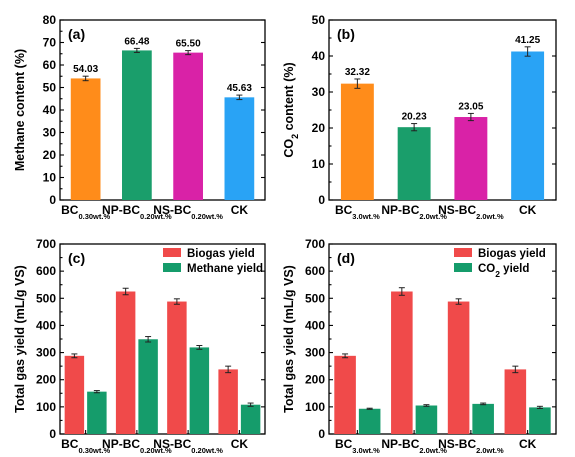  I want to click on y-axis-label: Methane content (%), so click(20, 110).